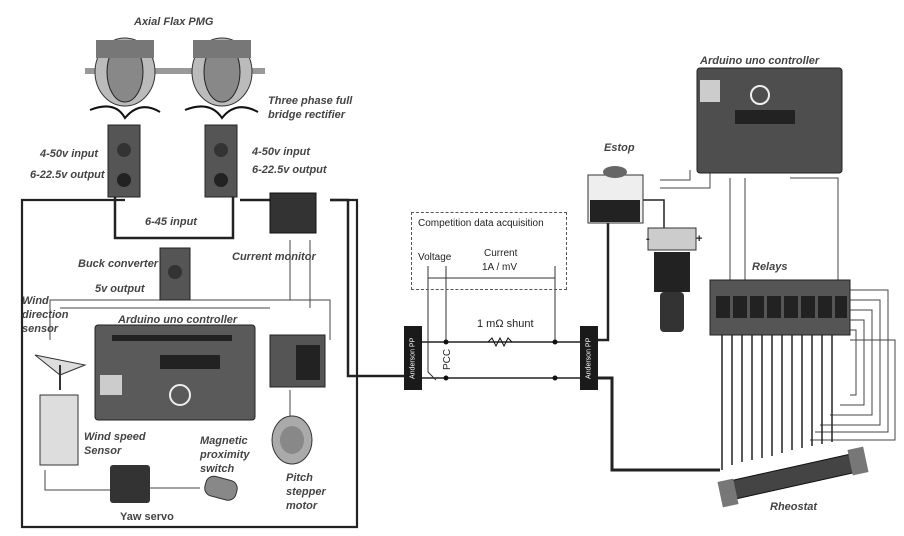  Describe the element at coordinates (174, 22) in the screenshot. I see `label-axial-flax-pmg: Axial Flax PMG` at that location.